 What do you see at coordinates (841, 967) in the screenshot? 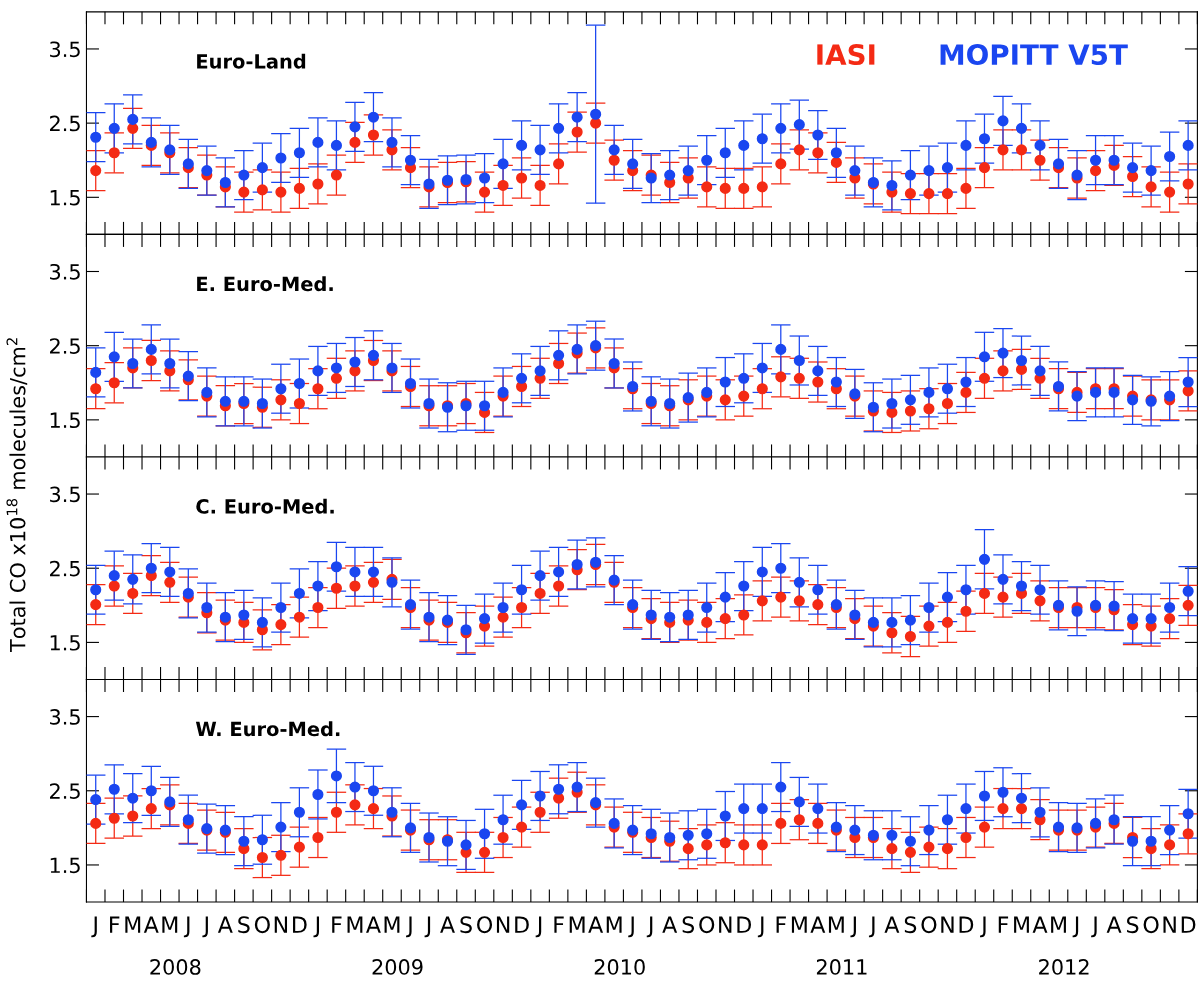
I see `text: 2011` at bounding box center [841, 967].